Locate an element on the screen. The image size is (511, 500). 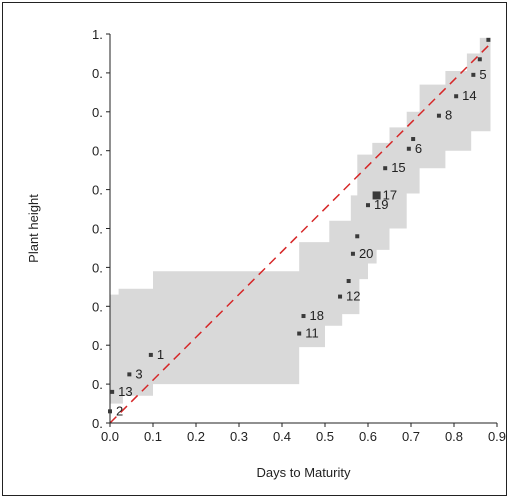
point-label: 19 is located at coordinates (381, 204).